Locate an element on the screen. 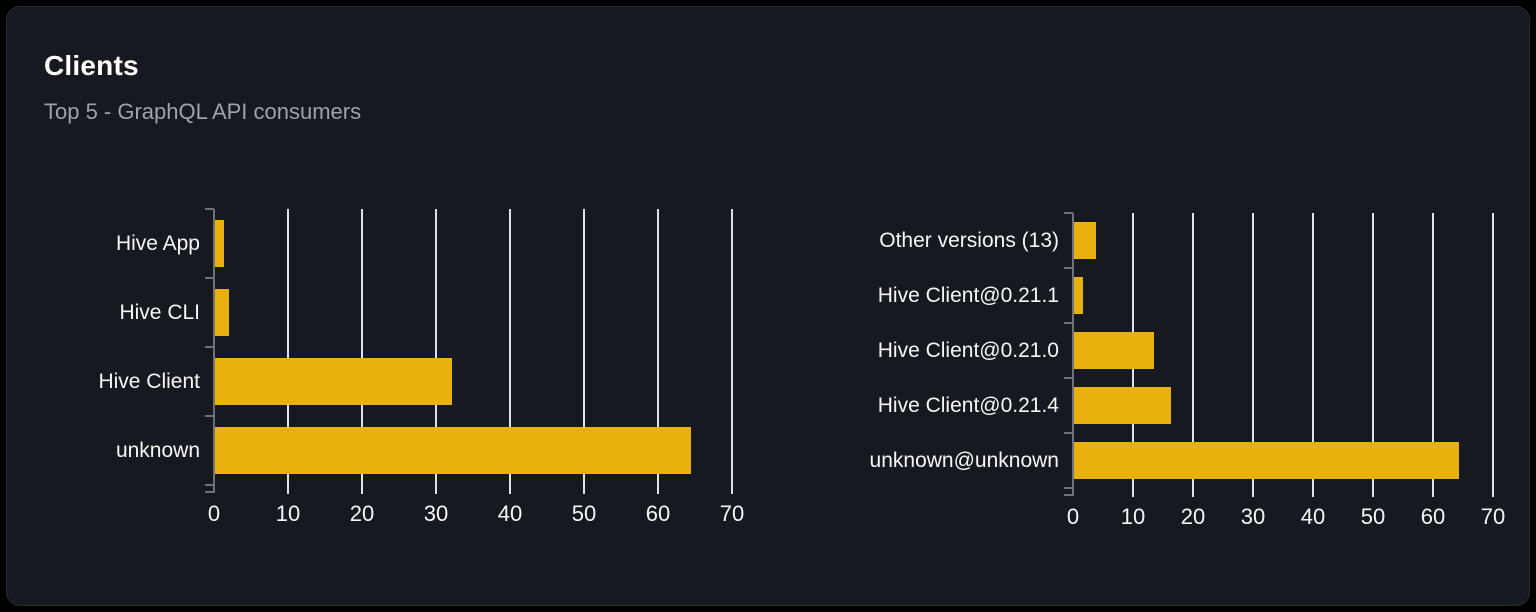 Image resolution: width=1536 pixels, height=612 pixels. category-label-unknown: unknown is located at coordinates (157, 450).